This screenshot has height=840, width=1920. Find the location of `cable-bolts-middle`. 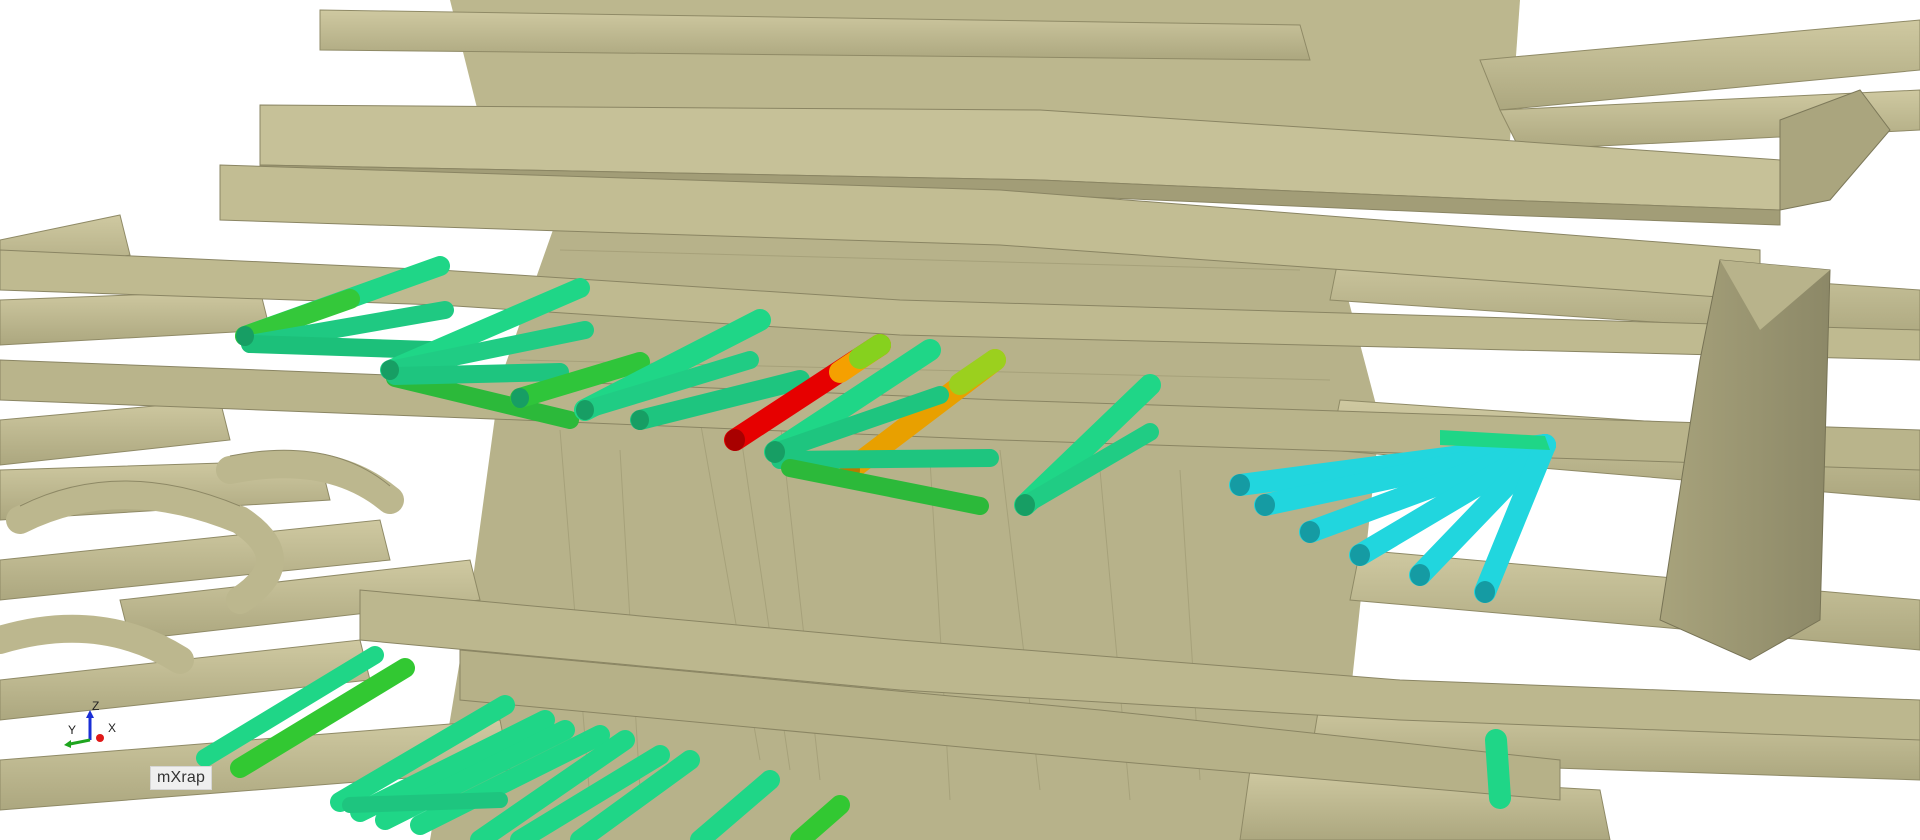

cable-bolts-middle is located at coordinates (962, 427).